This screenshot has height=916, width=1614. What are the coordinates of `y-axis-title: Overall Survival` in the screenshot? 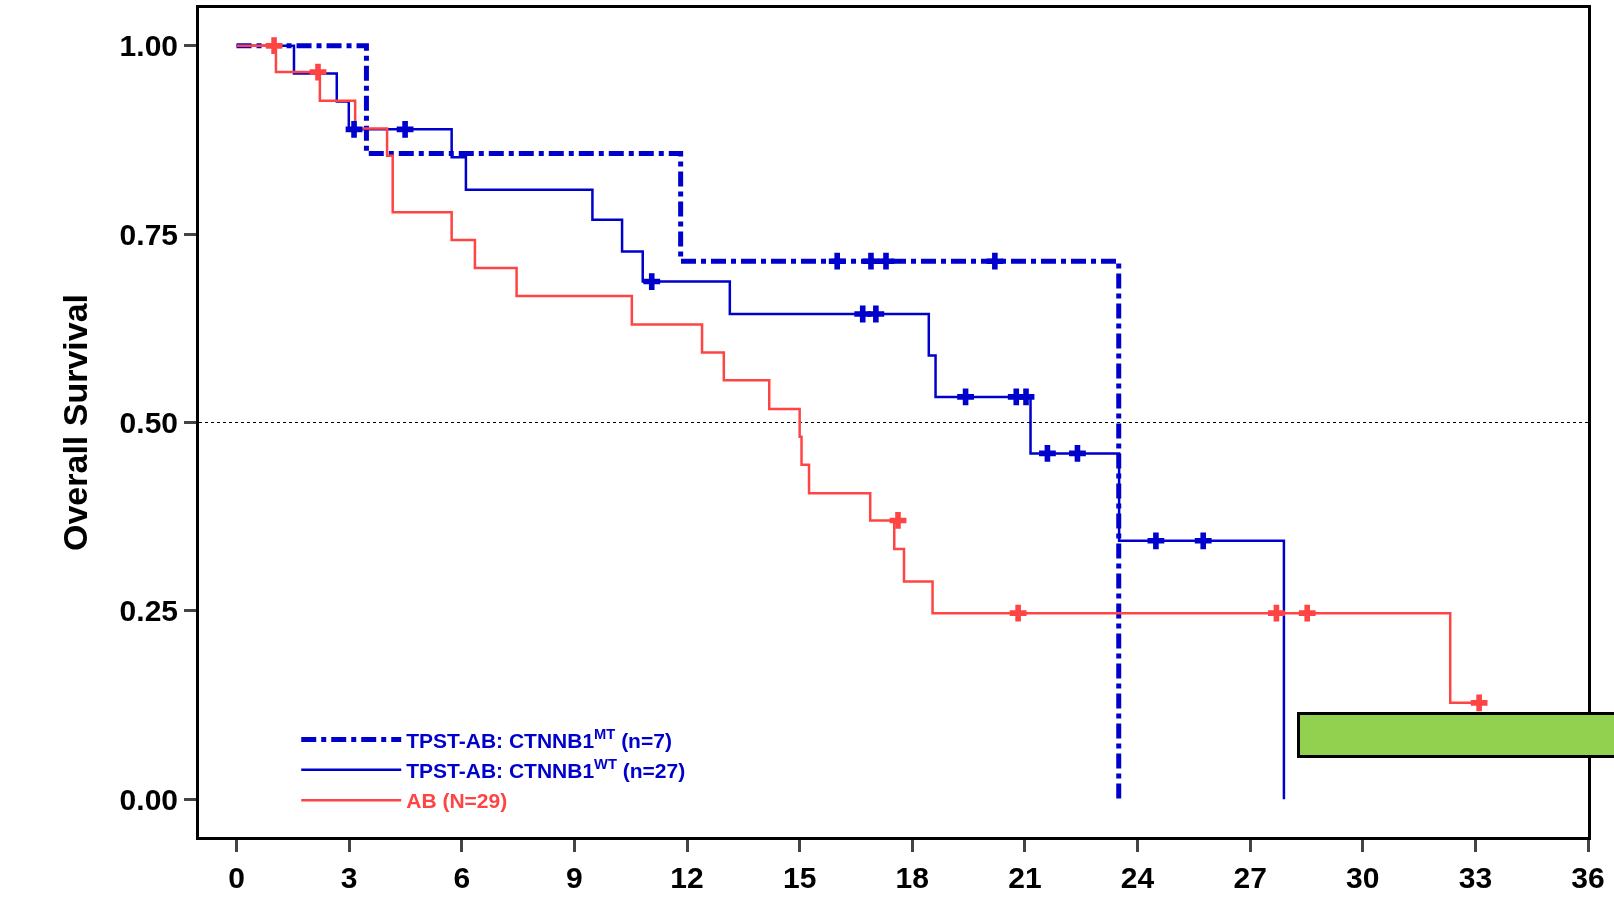 It's located at (75, 422).